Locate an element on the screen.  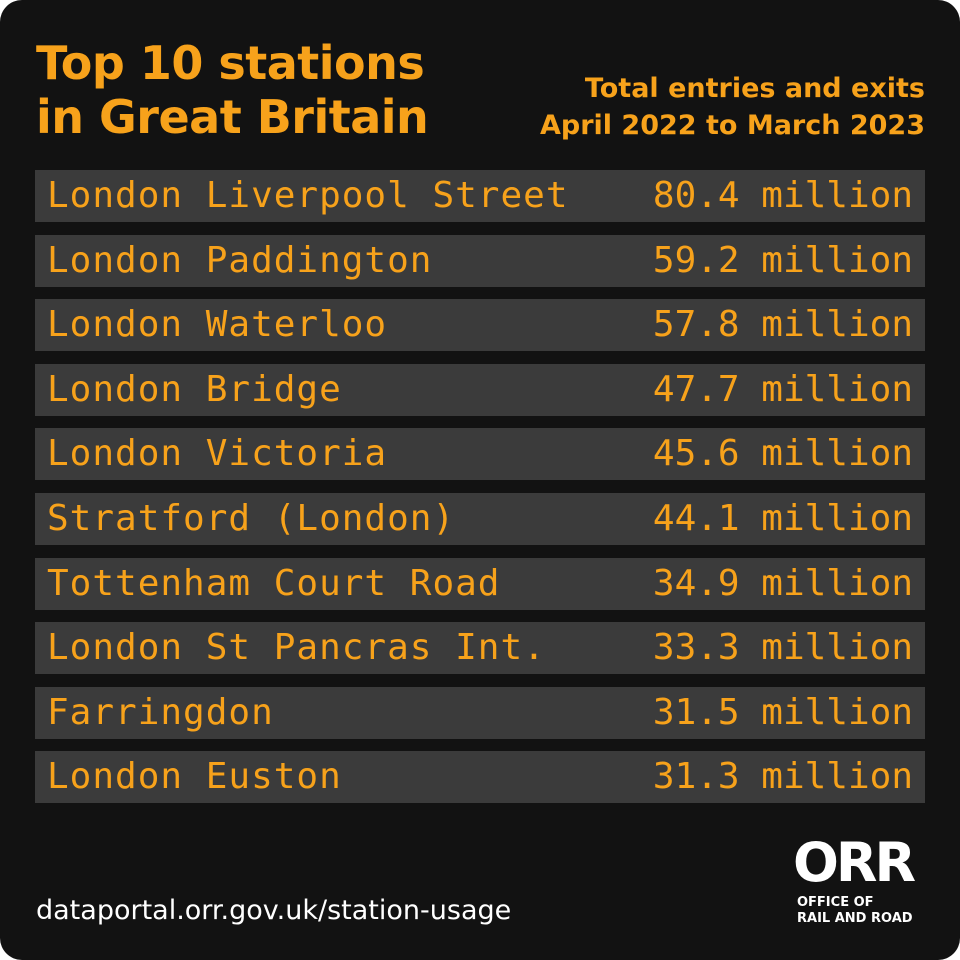
station-usage: 31.5 million is located at coordinates (782, 712).